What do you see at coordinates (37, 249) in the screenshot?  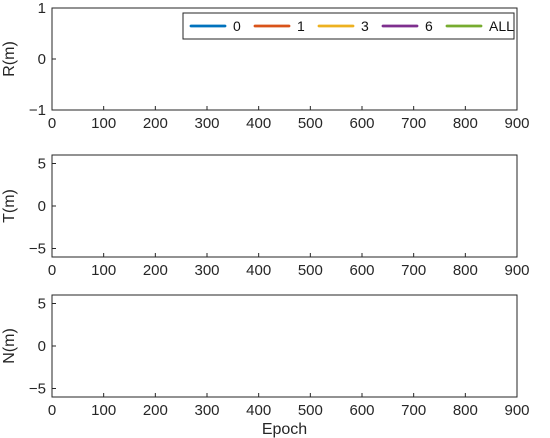 I see `y-tick-label-t-0: −5` at bounding box center [37, 249].